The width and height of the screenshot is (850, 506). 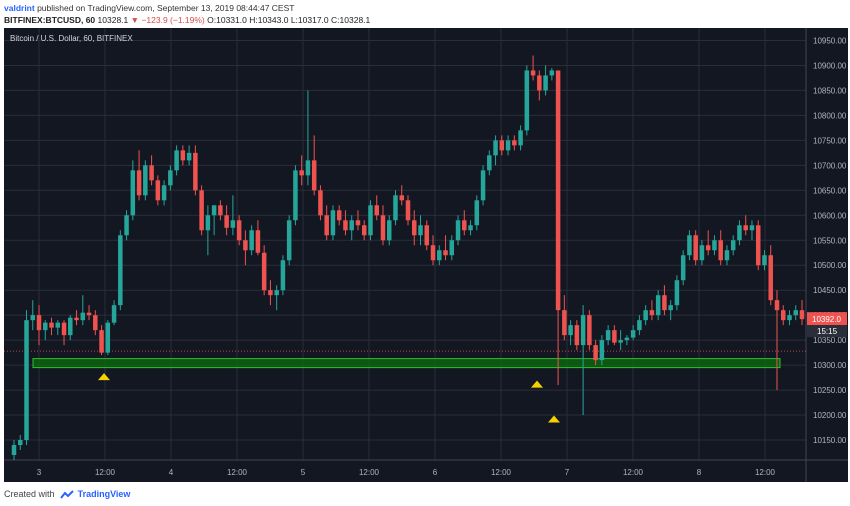 I want to click on high-value: H:10343.0, so click(x=269, y=20).